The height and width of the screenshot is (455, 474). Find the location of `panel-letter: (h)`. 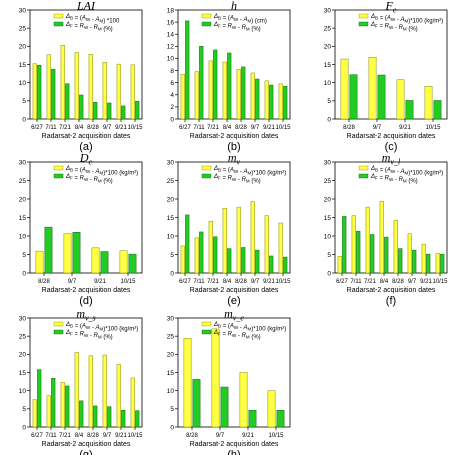

panel-letter: (h) is located at coordinates (233, 452).